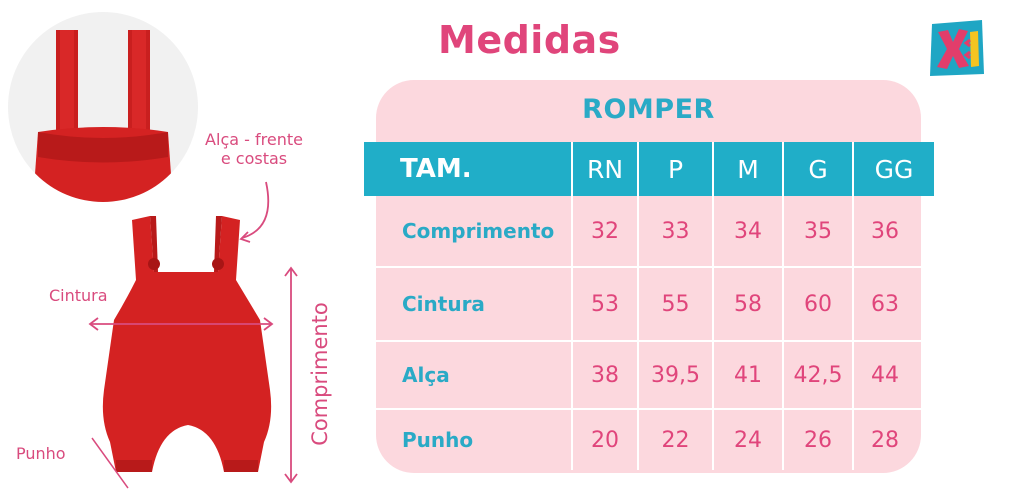 Image resolution: width=1024 pixels, height=494 pixels. Describe the element at coordinates (747, 231) in the screenshot. I see `cell: 34` at that location.